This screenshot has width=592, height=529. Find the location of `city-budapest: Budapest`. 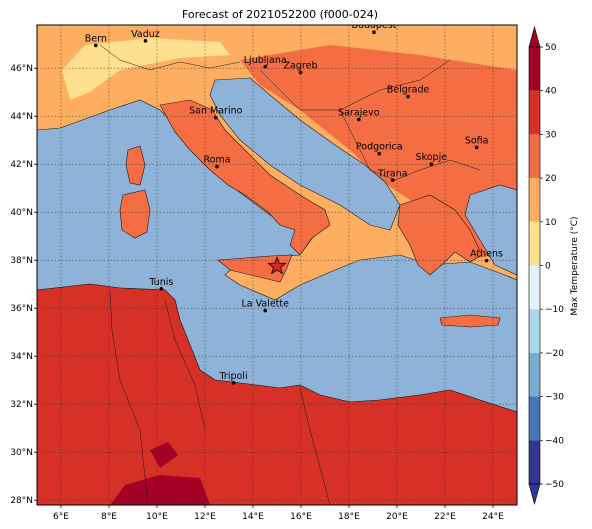

city-budapest: Budapest is located at coordinates (374, 27).